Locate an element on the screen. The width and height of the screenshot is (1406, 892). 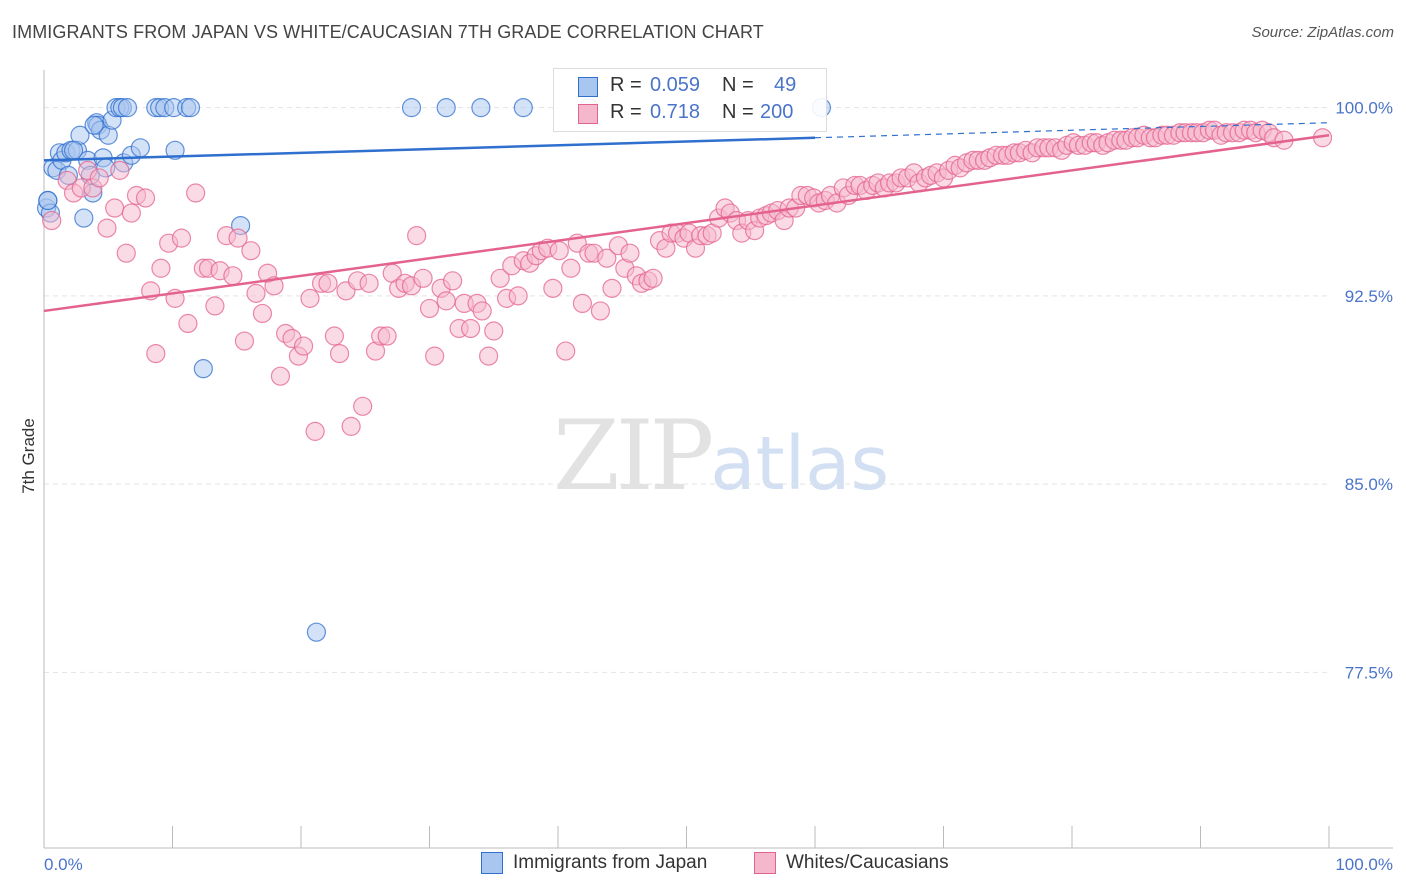
y-tick-label: 77.5% is located at coordinates (1369, 672).